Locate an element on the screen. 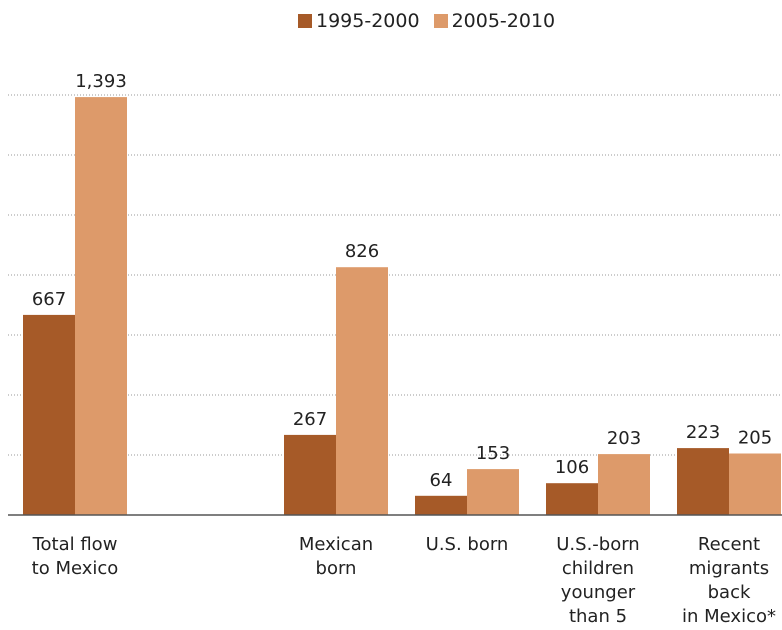 This screenshot has width=782, height=630. legend-item-2005-2010: 2005-2010 is located at coordinates (494, 21).